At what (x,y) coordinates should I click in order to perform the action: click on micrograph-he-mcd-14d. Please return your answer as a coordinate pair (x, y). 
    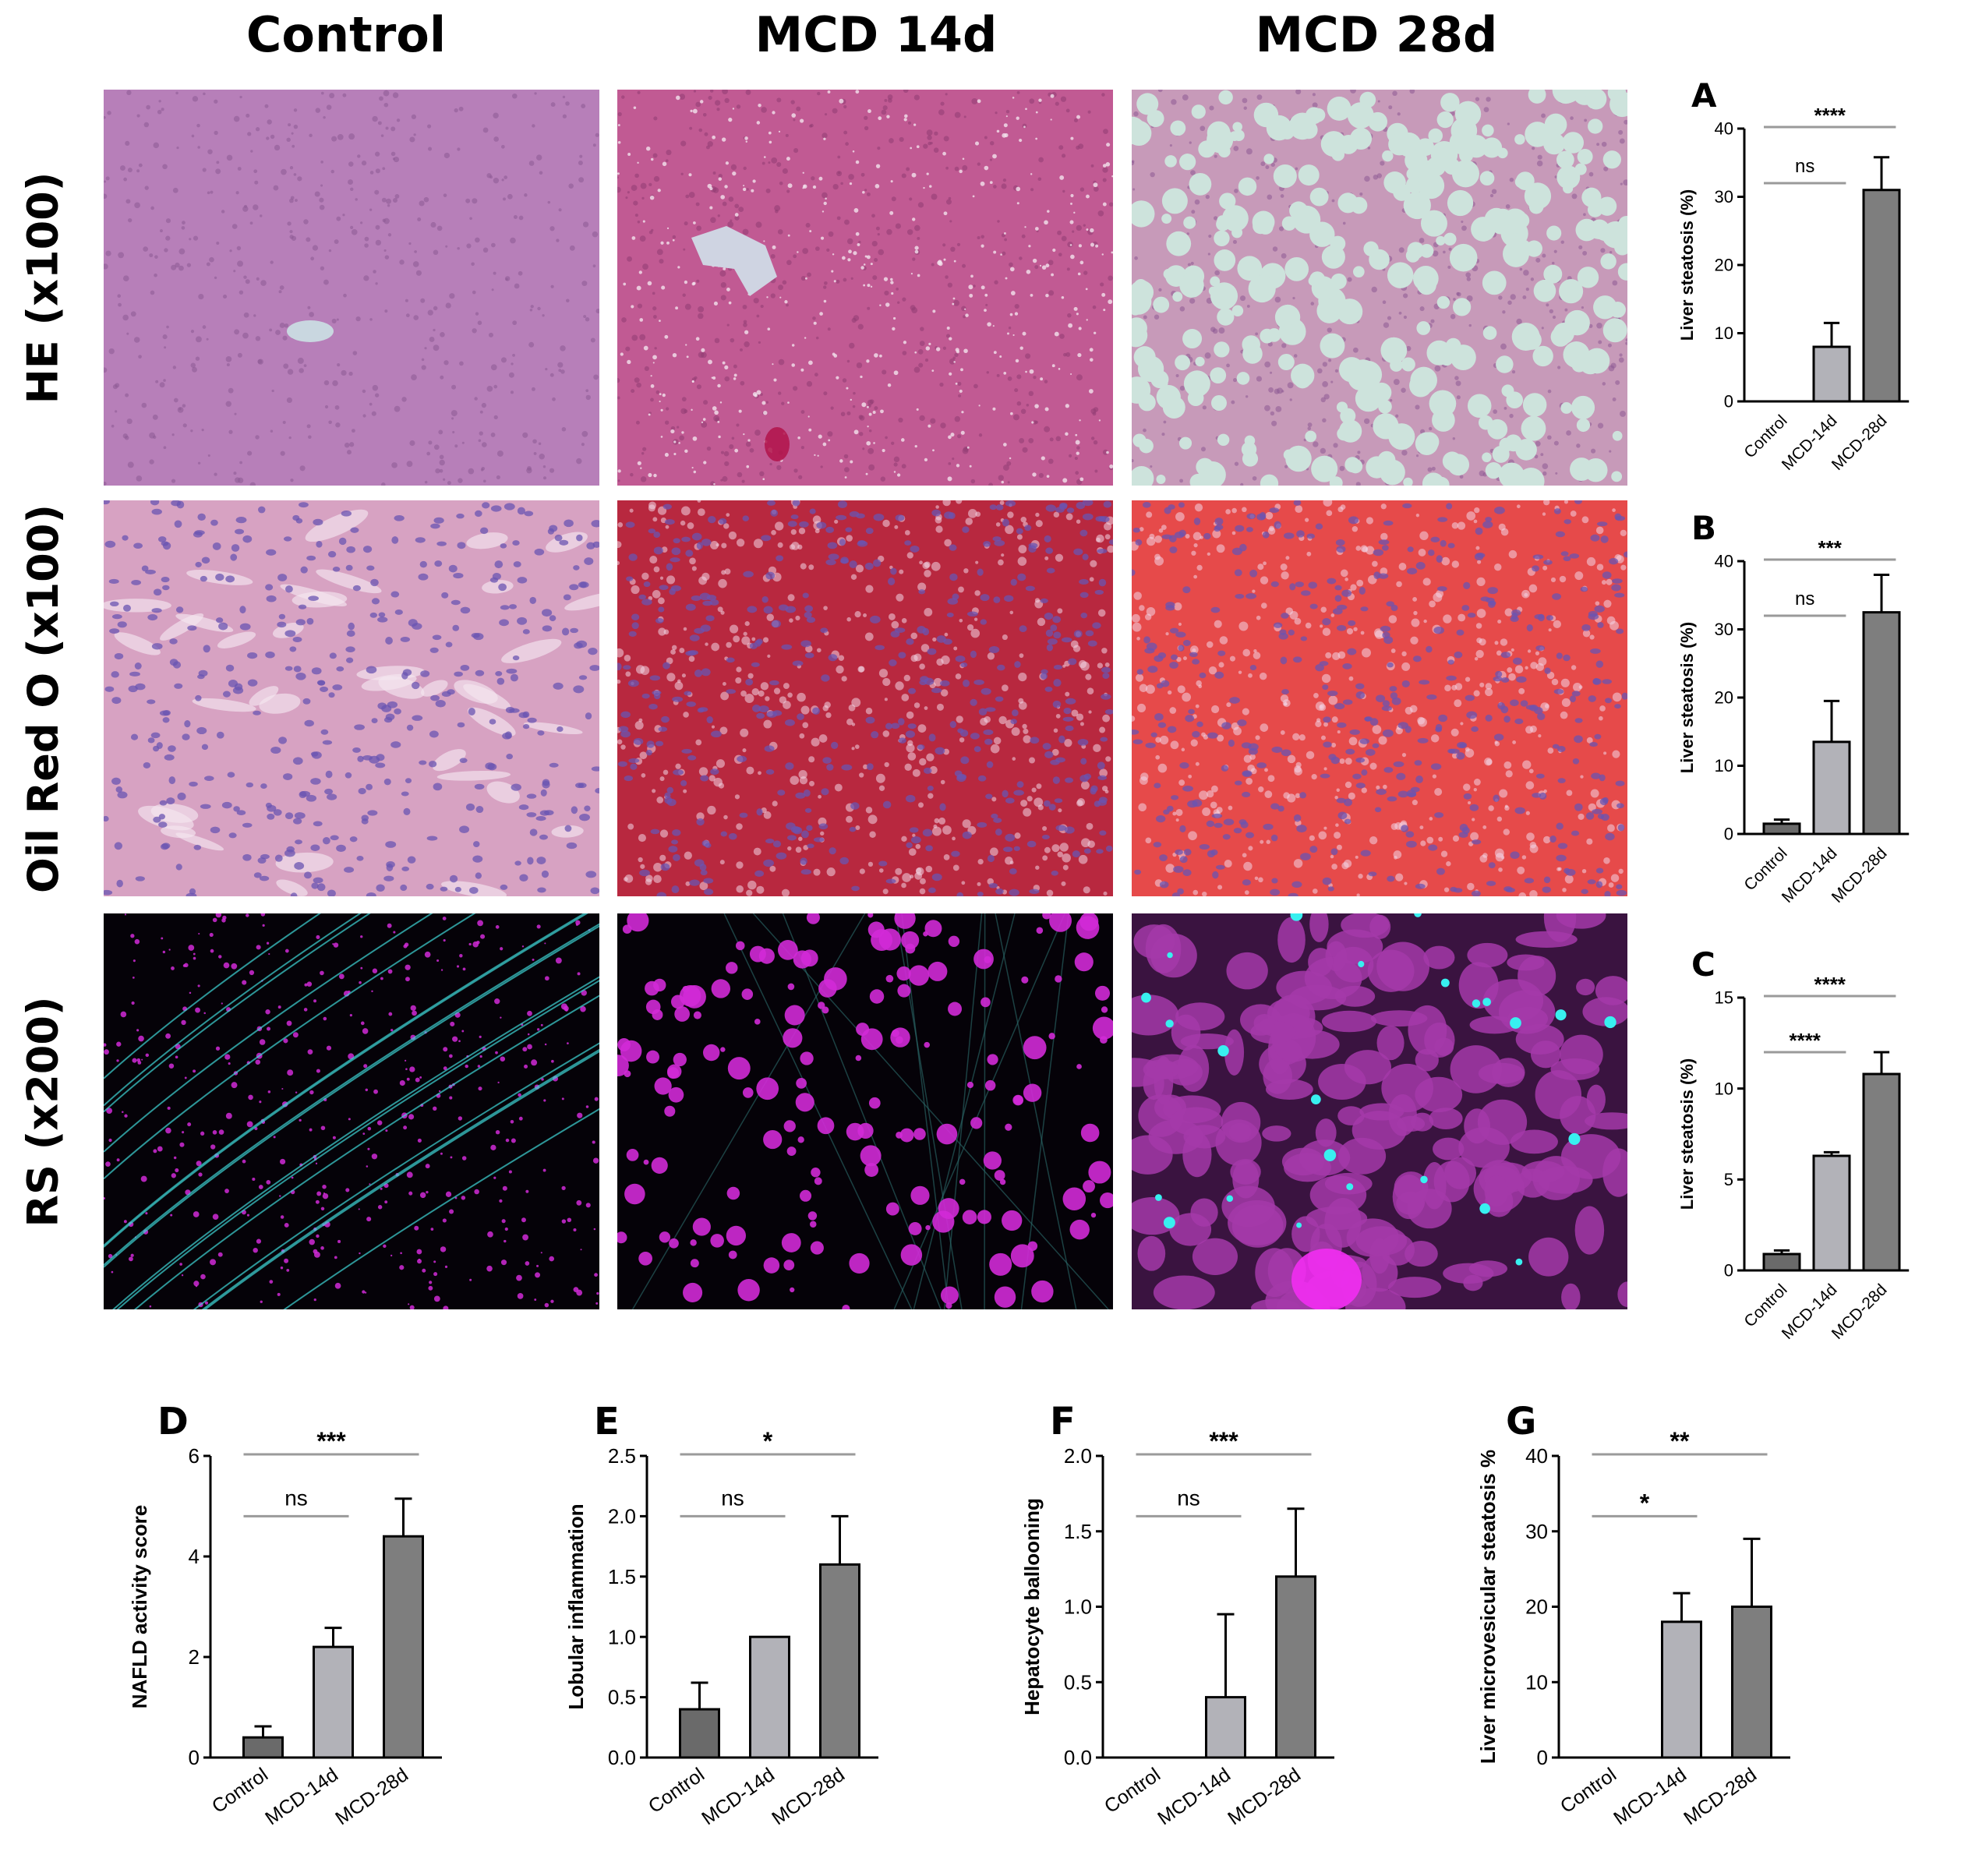
    Looking at the image, I should click on (865, 288).